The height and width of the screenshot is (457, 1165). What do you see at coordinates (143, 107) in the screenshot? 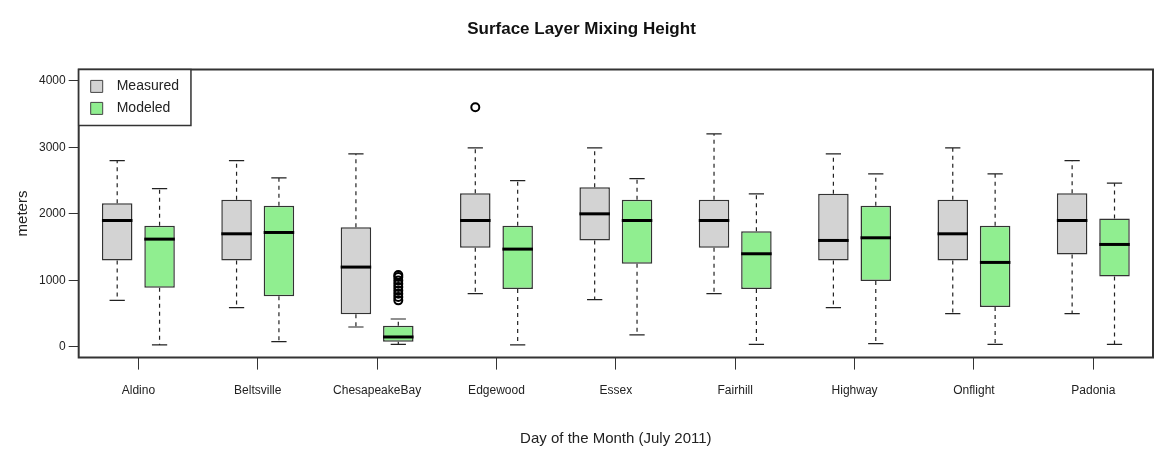
I see `legend-label: Modeled` at bounding box center [143, 107].